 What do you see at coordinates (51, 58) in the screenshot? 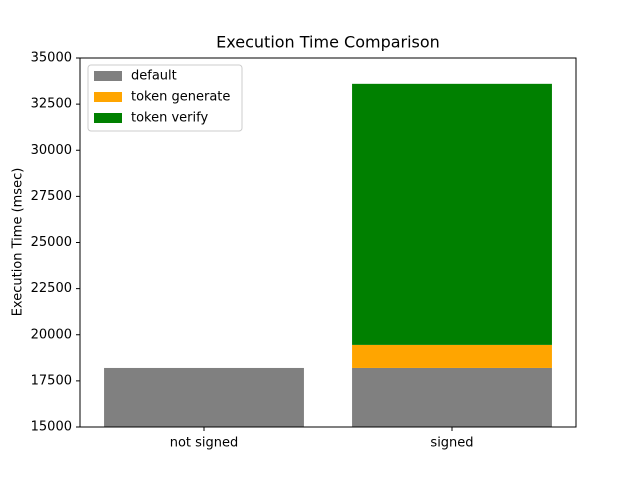
I see `y-tick-label: 35000` at bounding box center [51, 58].